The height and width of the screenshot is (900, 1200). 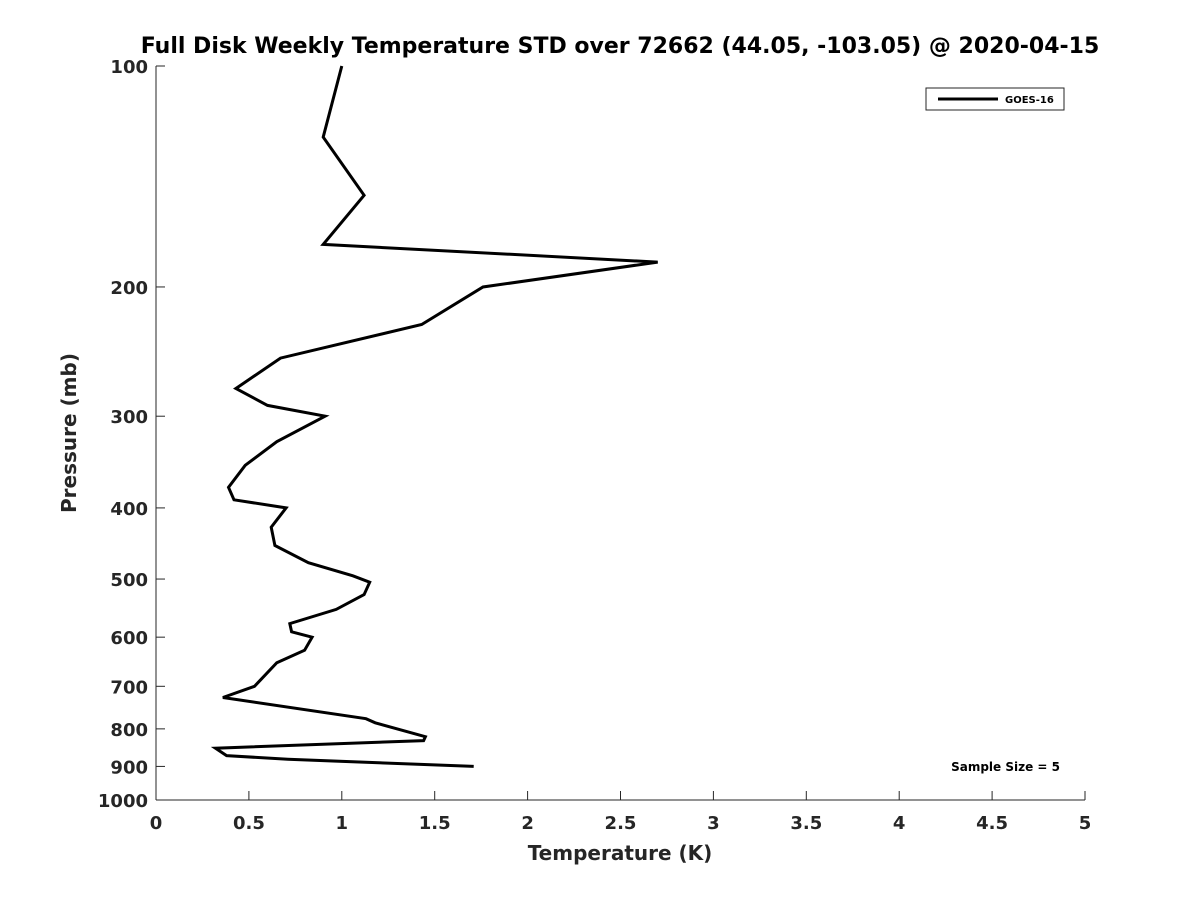 What do you see at coordinates (156, 823) in the screenshot?
I see `x-tick-label: 0` at bounding box center [156, 823].